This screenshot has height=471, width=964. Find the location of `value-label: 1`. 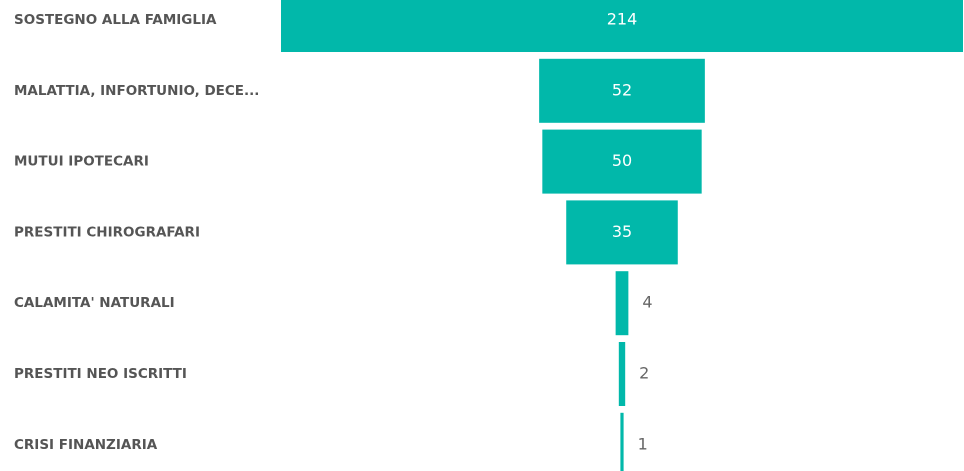

value-label: 1 is located at coordinates (643, 443).